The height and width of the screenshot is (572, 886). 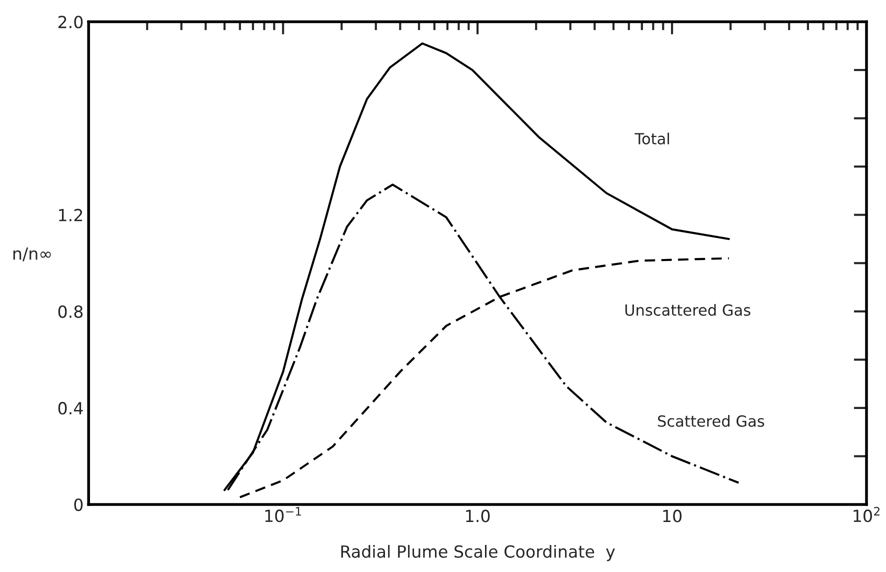 What do you see at coordinates (70, 215) in the screenshot?
I see `y-tick-label: 1.2` at bounding box center [70, 215].